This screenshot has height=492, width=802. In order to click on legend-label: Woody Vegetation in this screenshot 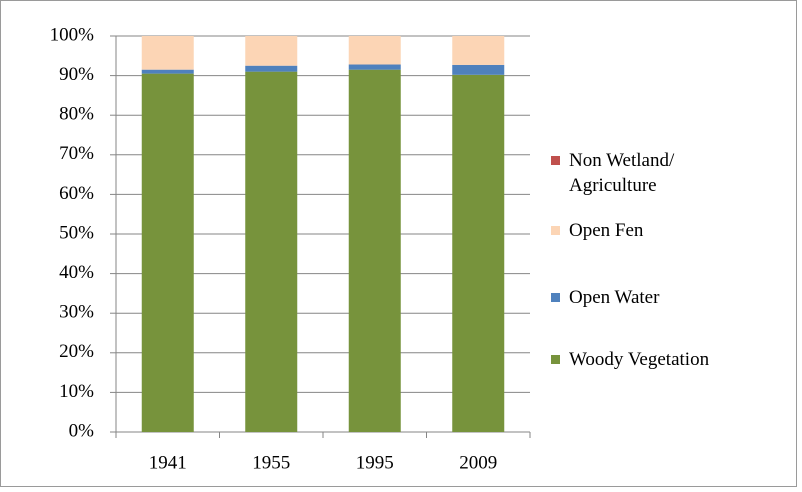, I will do `click(639, 359)`.